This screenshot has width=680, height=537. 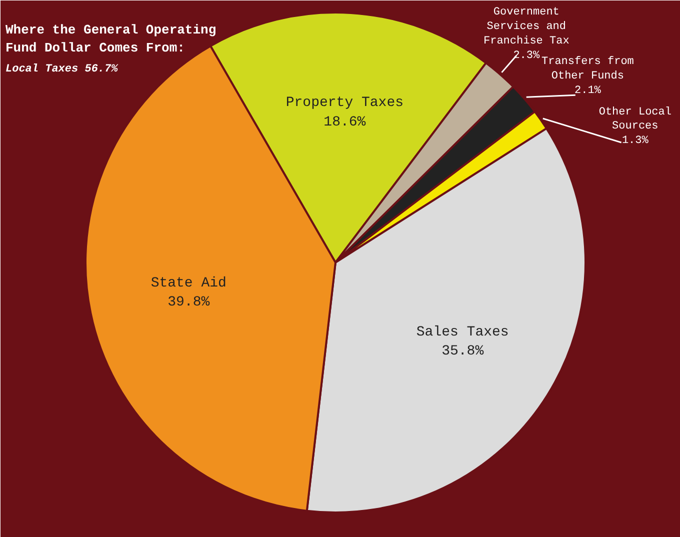 What do you see at coordinates (587, 69) in the screenshot?
I see `slice-label: Transfers from Other Funds` at bounding box center [587, 69].